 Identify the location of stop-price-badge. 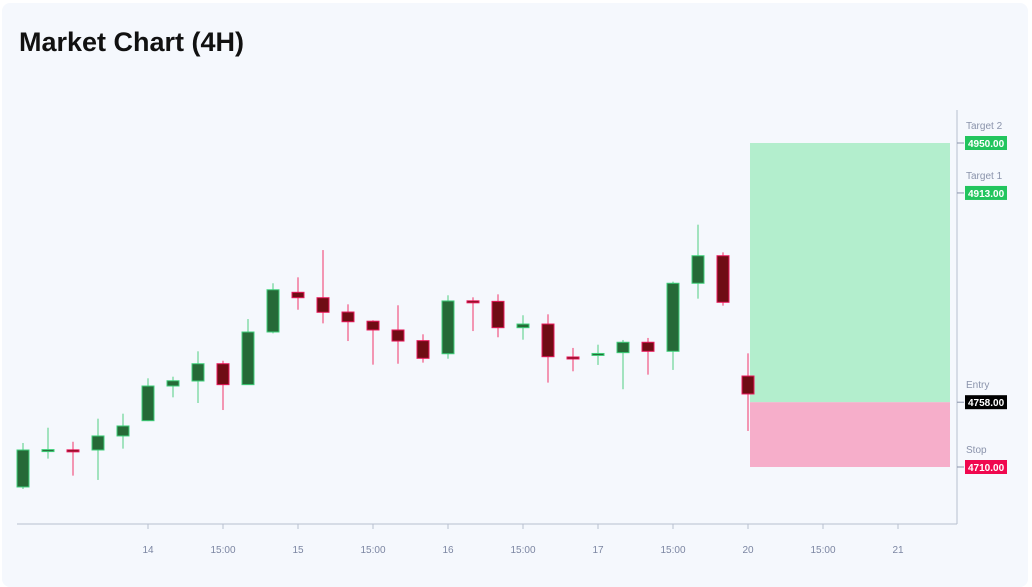
(986, 467).